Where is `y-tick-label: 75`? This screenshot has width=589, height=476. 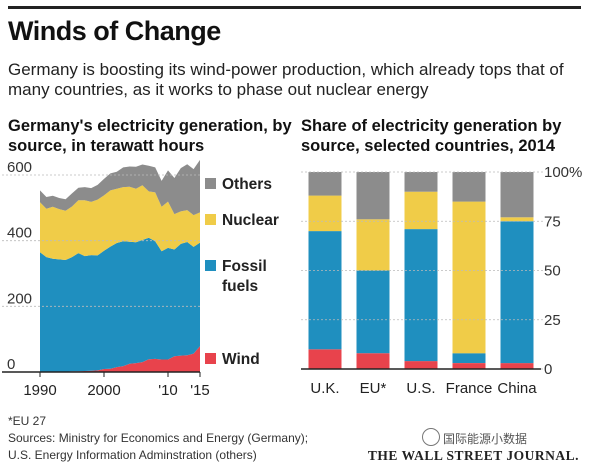
y-tick-label: 75 is located at coordinates (552, 221).